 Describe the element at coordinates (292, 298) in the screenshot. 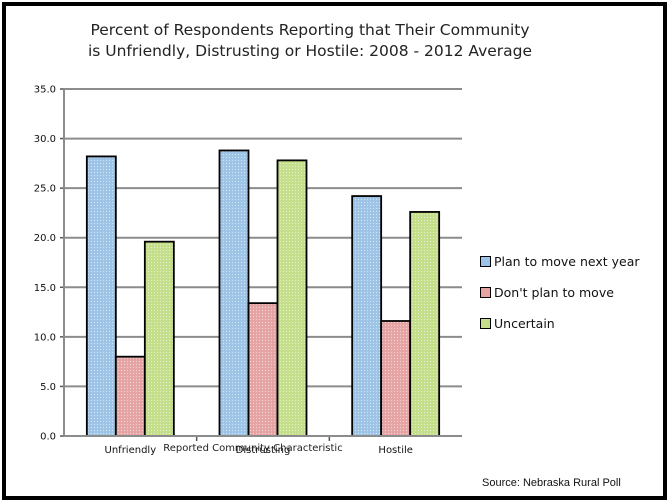

I see `bar-uncertain-distrusting` at that location.